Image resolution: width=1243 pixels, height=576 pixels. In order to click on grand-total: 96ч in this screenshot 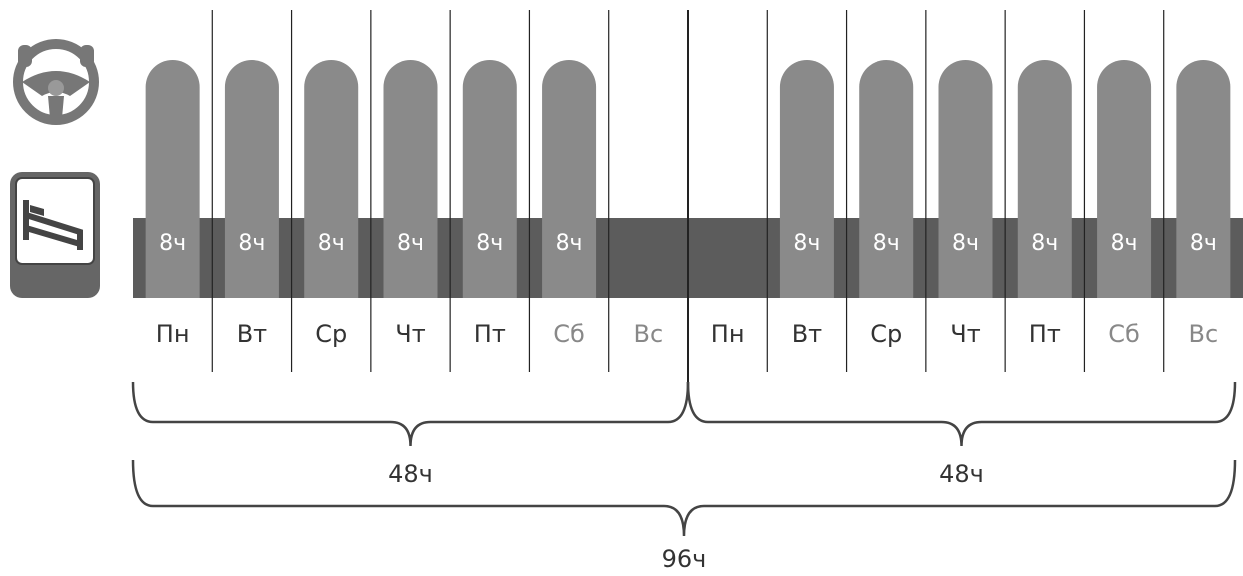, I will do `click(684, 559)`.